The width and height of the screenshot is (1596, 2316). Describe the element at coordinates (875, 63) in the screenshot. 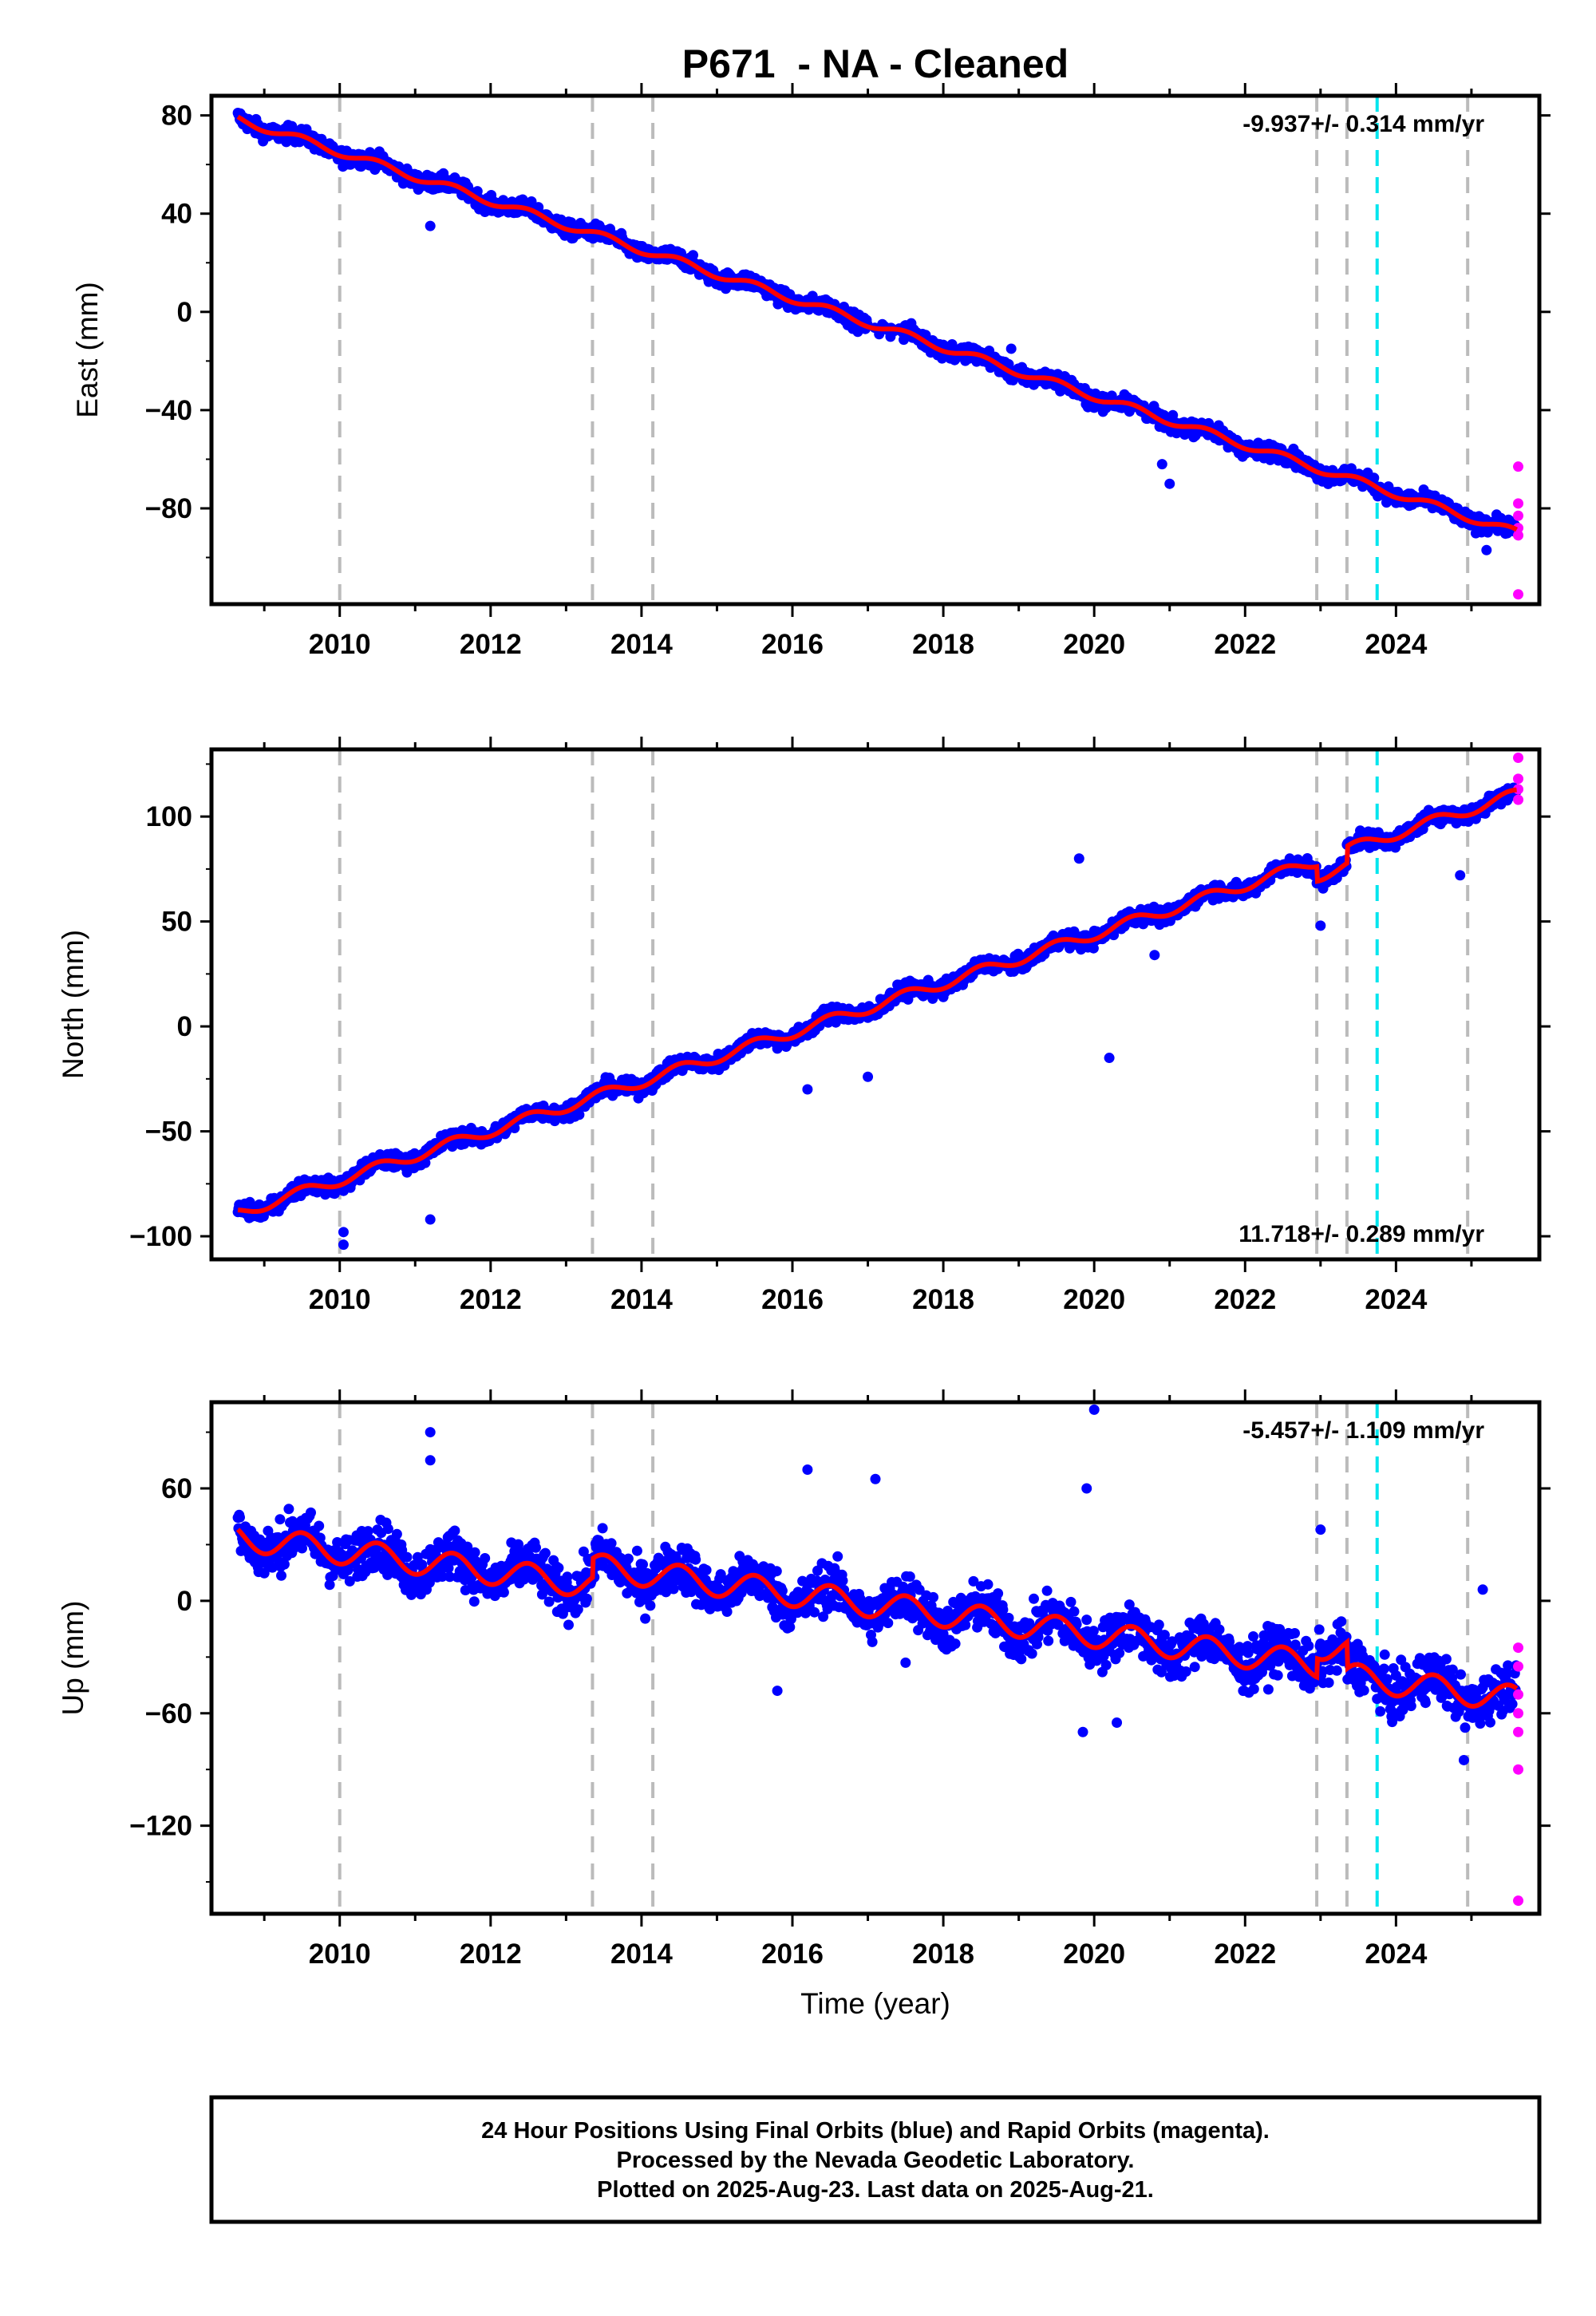

I see `page-title: P671 - NA - Cleaned` at that location.